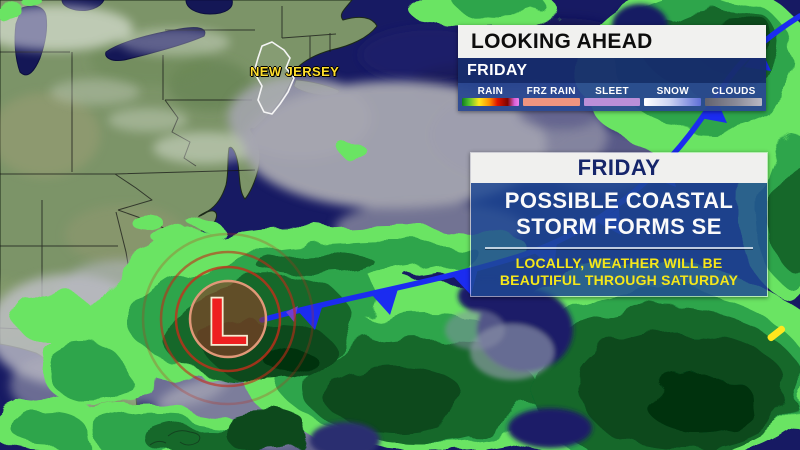 This screenshot has height=450, width=800. I want to click on looking-ahead-day: FRIDAY, so click(612, 70).